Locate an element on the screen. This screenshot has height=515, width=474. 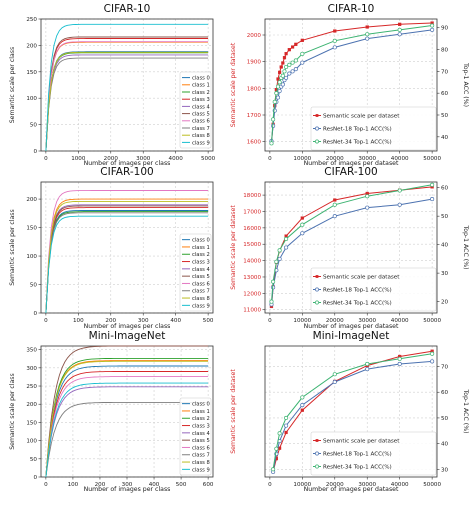
y-right-tick-label-0: 40 is located at coordinates (445, 138).